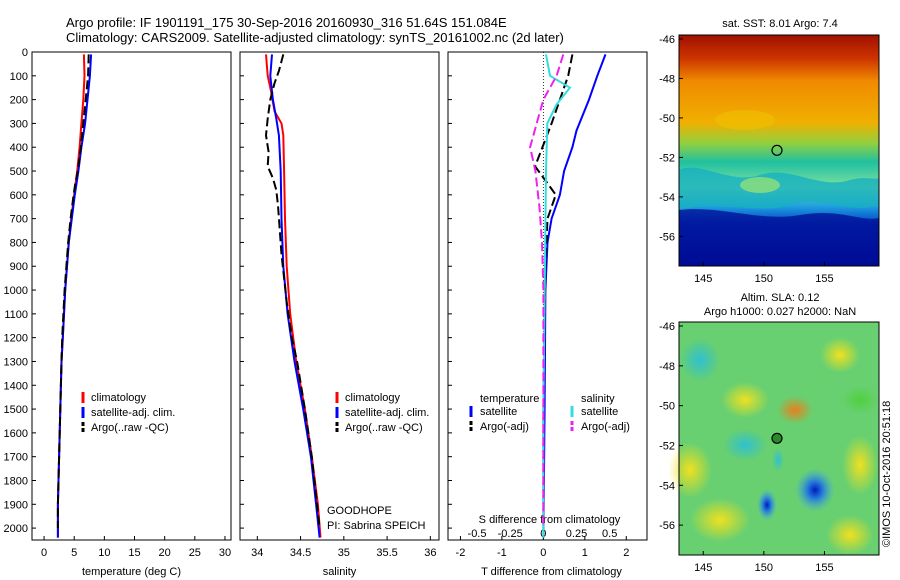 This screenshot has width=900, height=580. Describe the element at coordinates (430, 553) in the screenshot. I see `x-tick-label: 36` at that location.